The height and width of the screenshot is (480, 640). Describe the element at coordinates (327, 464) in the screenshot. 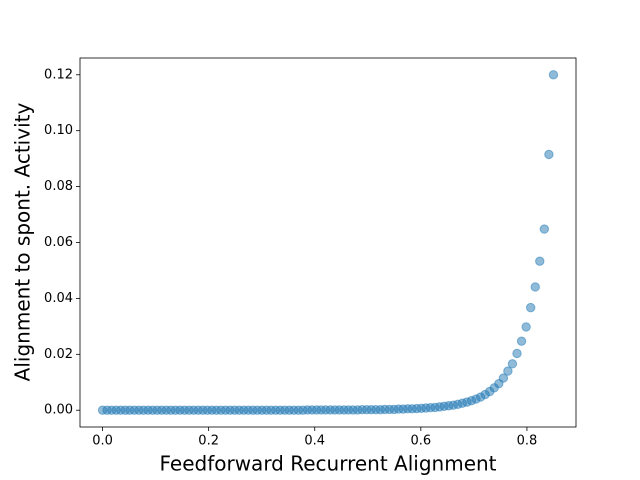

I see `x-axis-label: Feedforward Recurrent Alignment` at that location.